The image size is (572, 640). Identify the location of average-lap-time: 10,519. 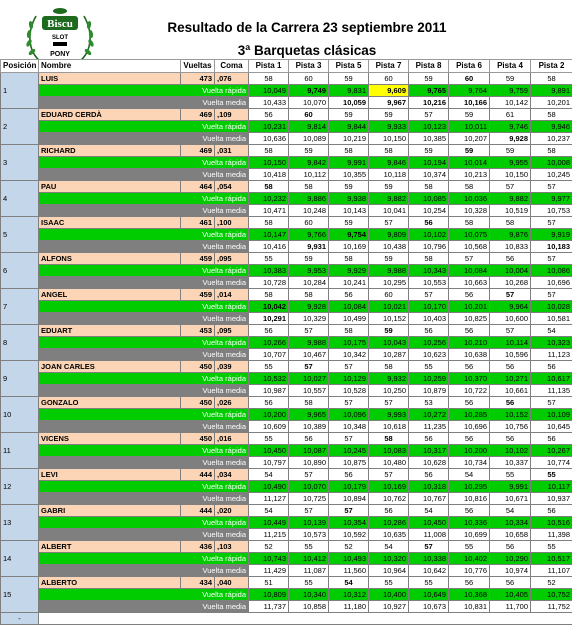
(510, 210).